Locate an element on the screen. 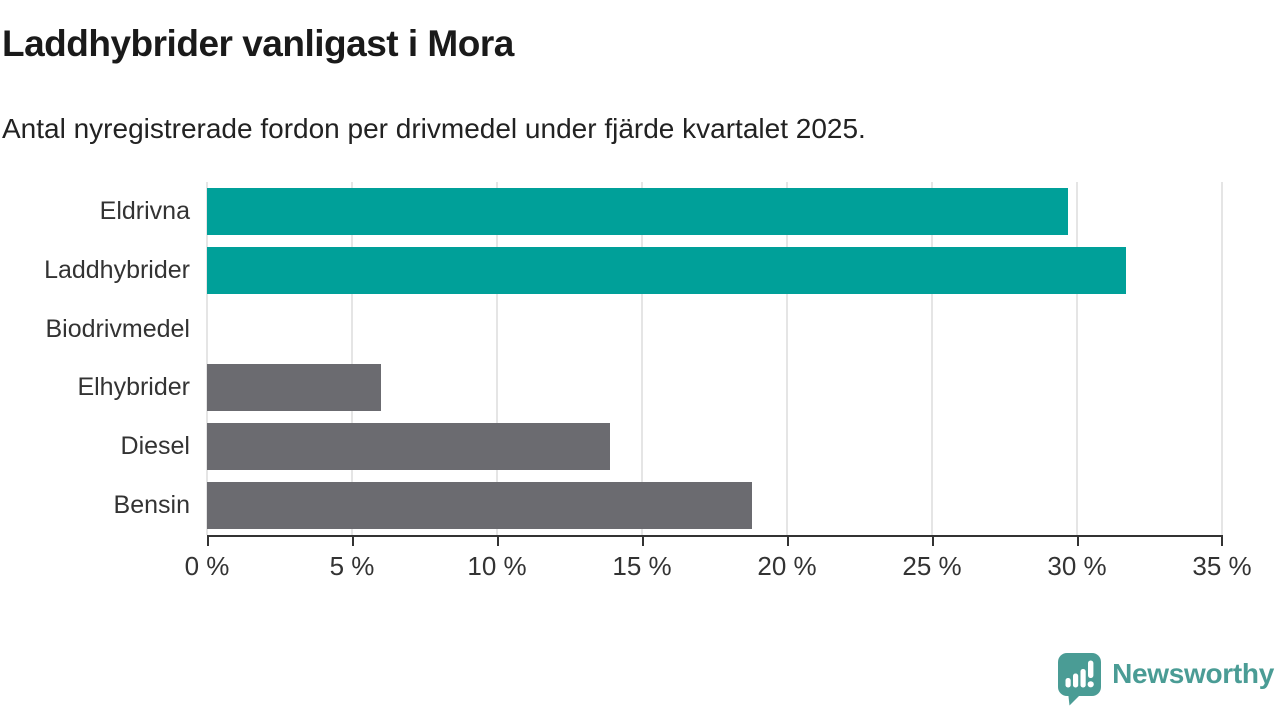 The width and height of the screenshot is (1280, 720). x-axis: 0 % 5 % 10 % 15 % 20 % 25 % 30 % 35 % is located at coordinates (718, 565).